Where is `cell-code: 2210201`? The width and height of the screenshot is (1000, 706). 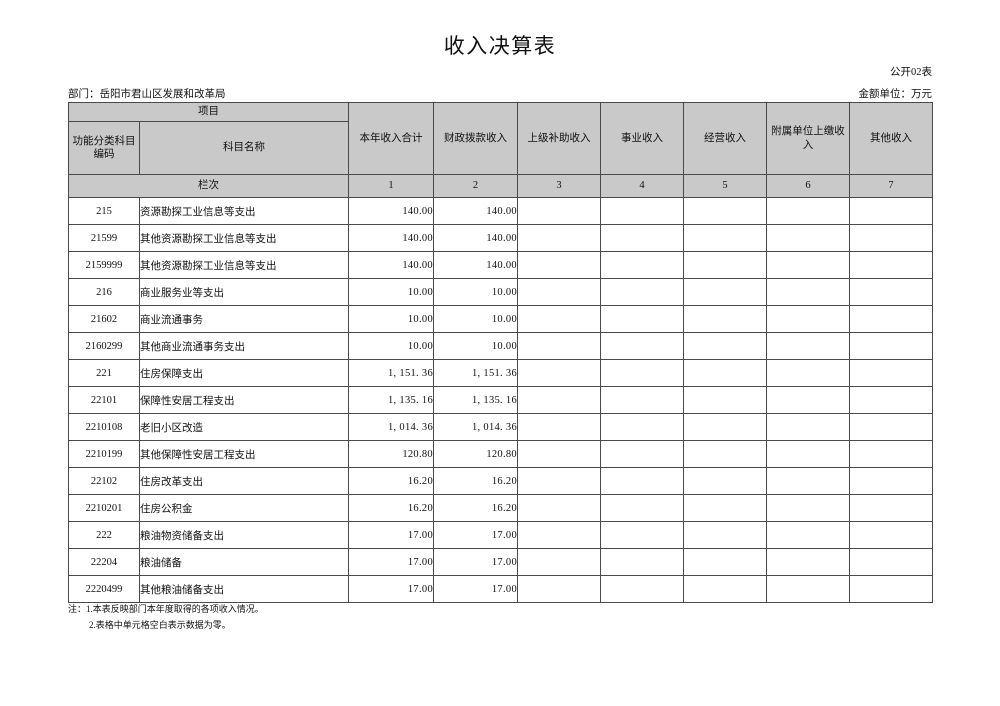 cell-code: 2210201 is located at coordinates (104, 508).